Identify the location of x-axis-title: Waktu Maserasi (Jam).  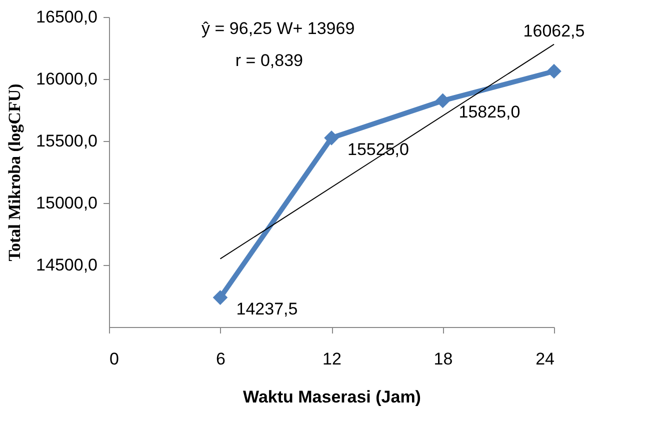
(332, 397).